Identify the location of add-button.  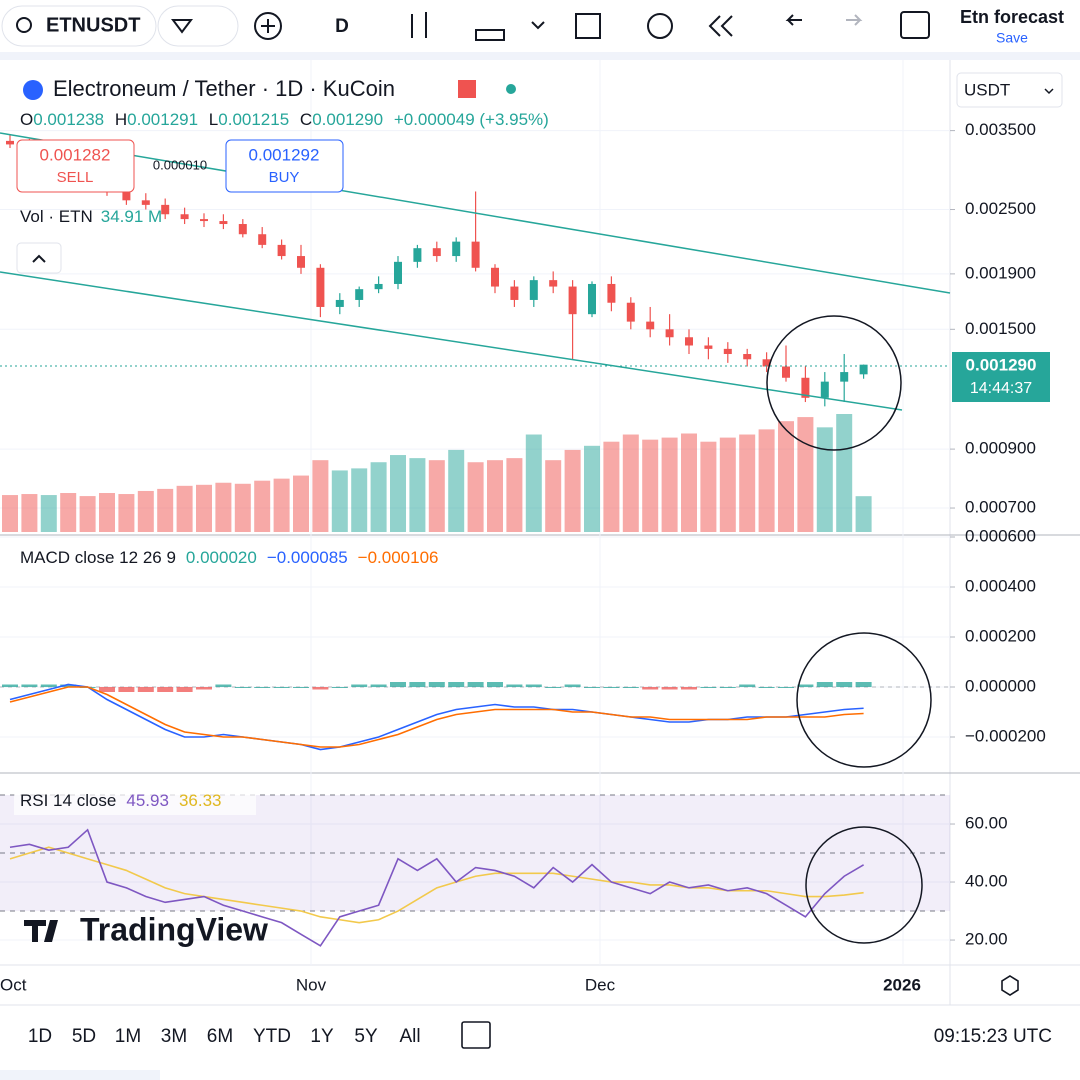
(268, 26).